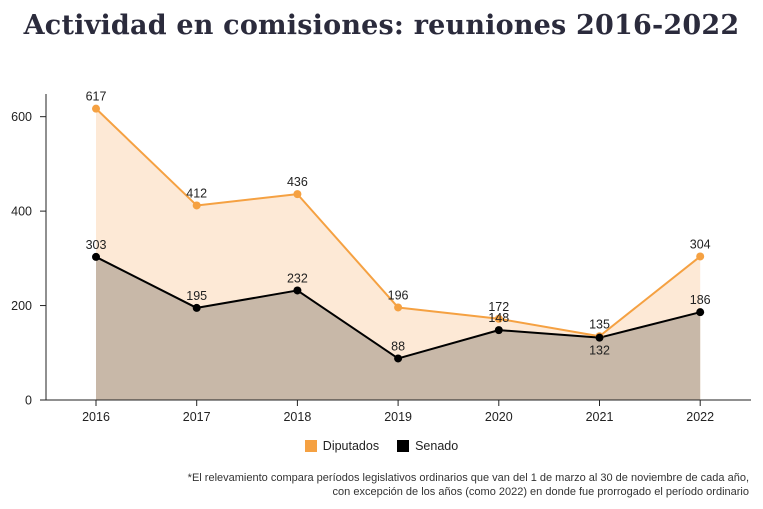 This screenshot has width=763, height=509. Describe the element at coordinates (21, 212) in the screenshot. I see `y-tick-label: 400` at that location.